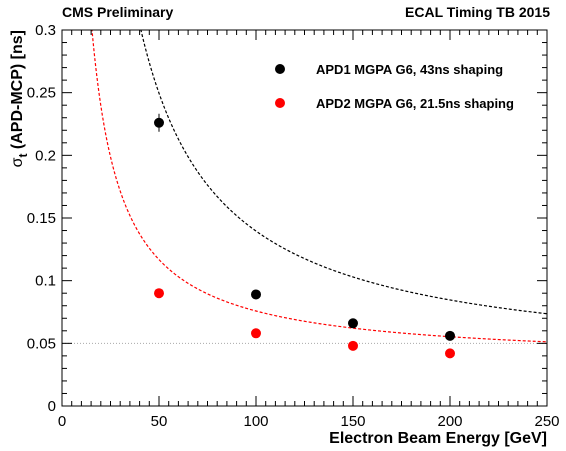 The width and height of the screenshot is (566, 451). What do you see at coordinates (449, 421) in the screenshot?
I see `x-tick-label: 200` at bounding box center [449, 421].